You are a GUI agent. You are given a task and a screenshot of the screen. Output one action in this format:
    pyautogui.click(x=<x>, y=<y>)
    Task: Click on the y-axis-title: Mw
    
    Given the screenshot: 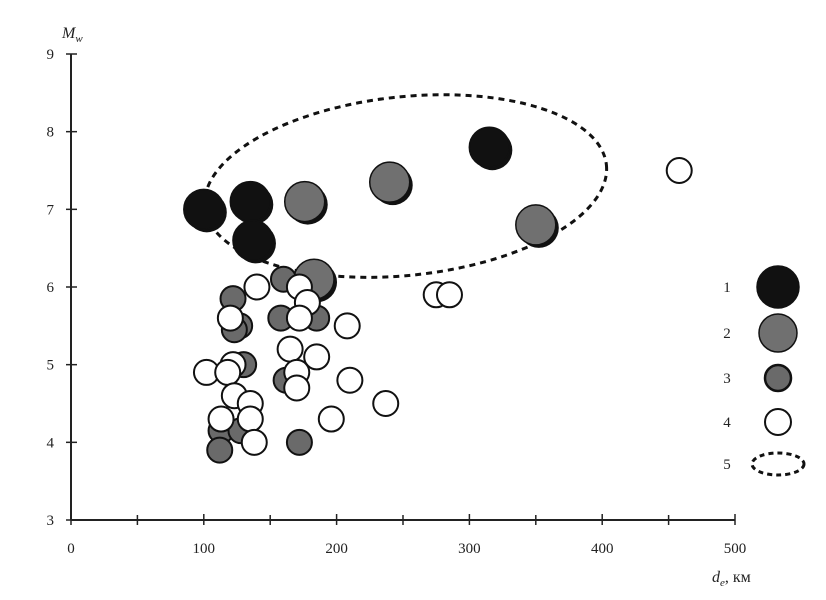 What is the action you would take?
    pyautogui.click(x=72, y=35)
    